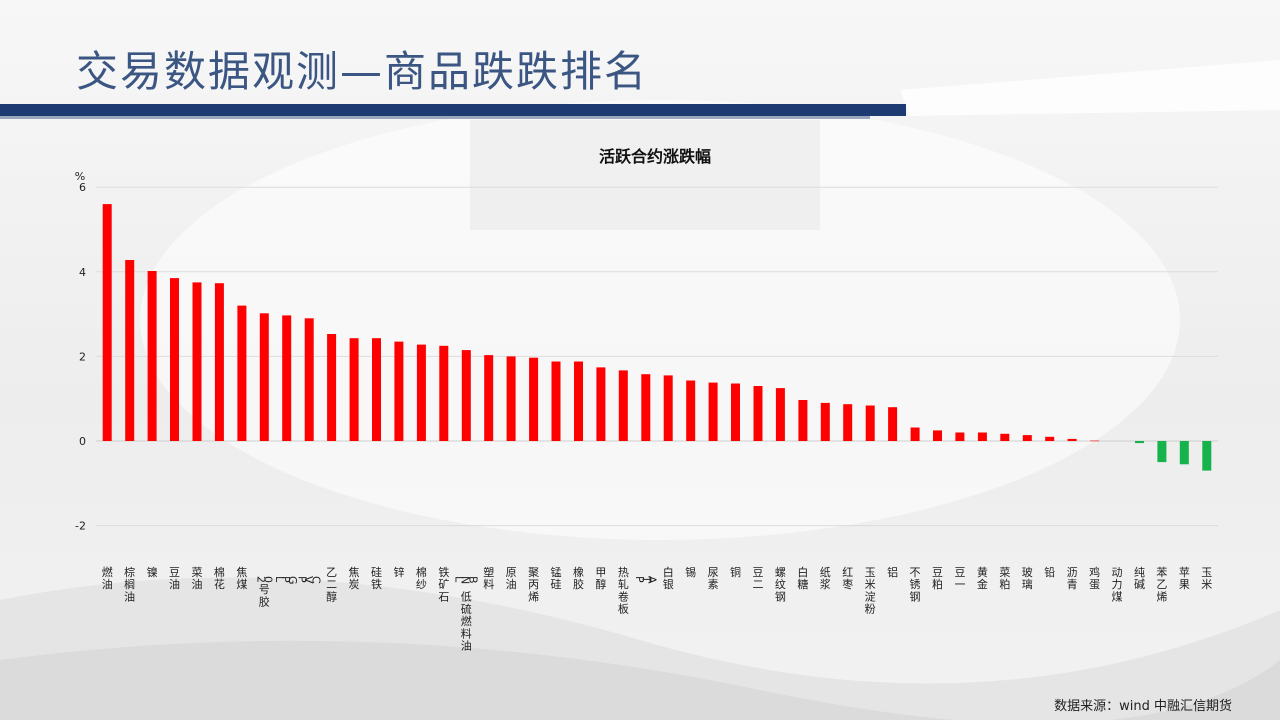 The height and width of the screenshot is (720, 1280). What do you see at coordinates (623, 591) in the screenshot?
I see `x-tick-label: 热轧卷板` at bounding box center [623, 591].